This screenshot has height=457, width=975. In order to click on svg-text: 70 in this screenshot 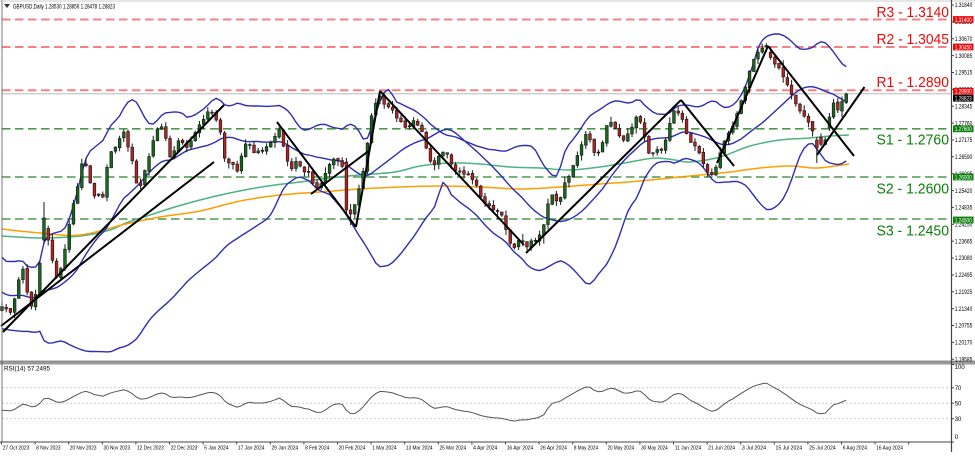, I will do `click(958, 389)`.